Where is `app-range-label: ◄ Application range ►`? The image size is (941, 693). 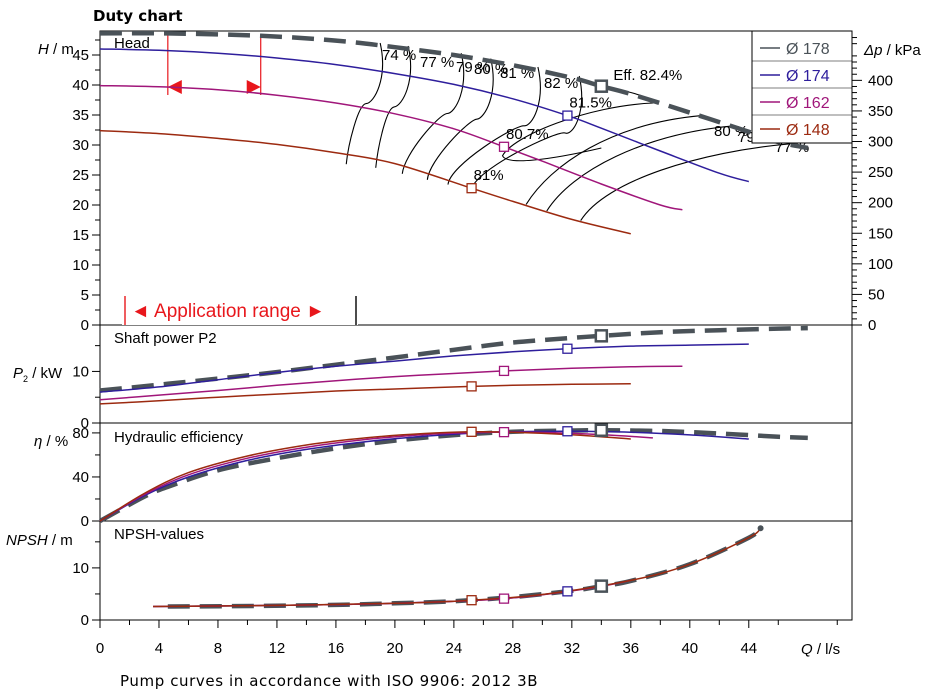
app-range-label: ◄ Application range ► is located at coordinates (228, 311).